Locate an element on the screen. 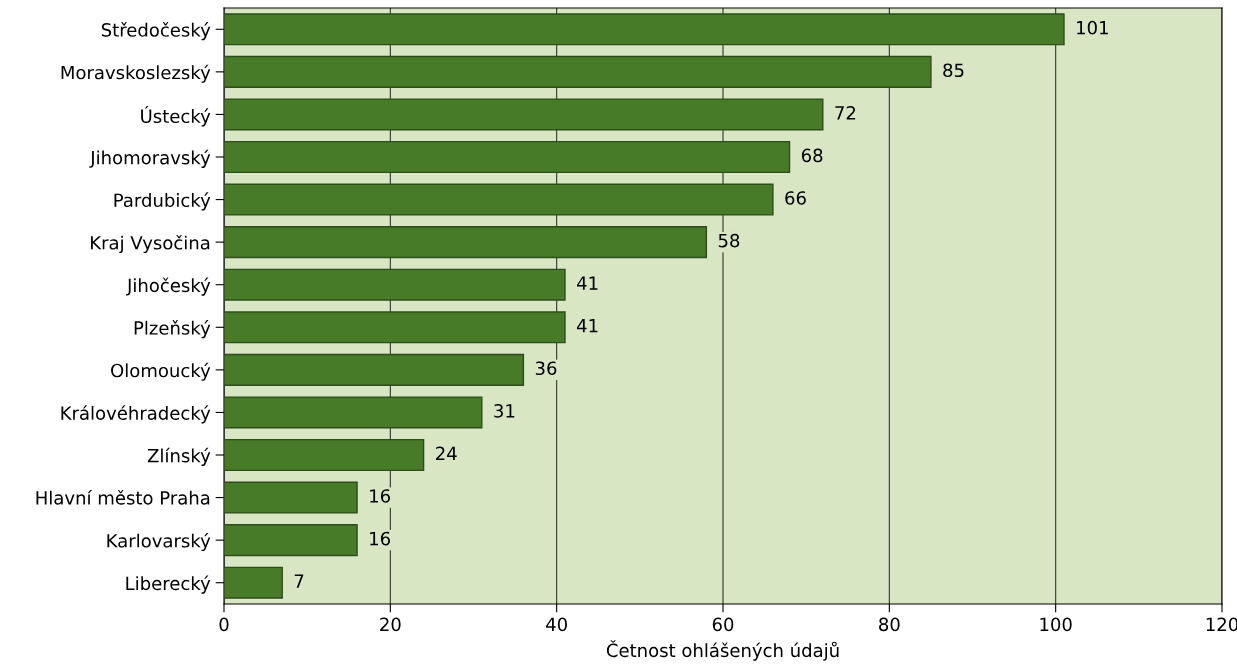 The image size is (1237, 664). x-tick-label: 20 is located at coordinates (390, 624).